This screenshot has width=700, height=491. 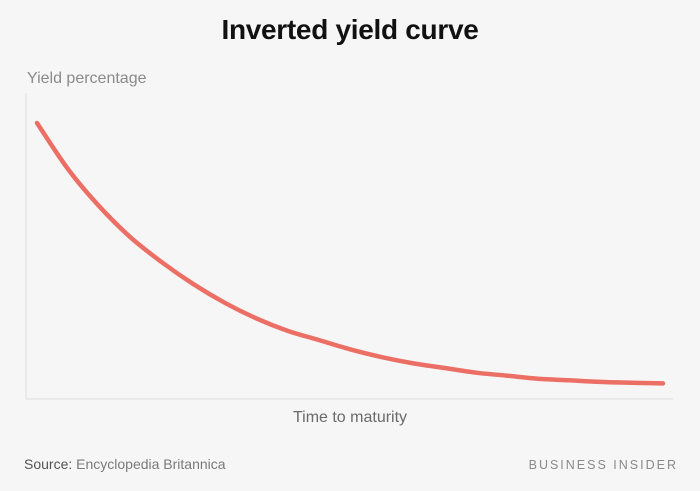 What do you see at coordinates (603, 465) in the screenshot?
I see `brand-logo: BUSINESS INSIDER` at bounding box center [603, 465].